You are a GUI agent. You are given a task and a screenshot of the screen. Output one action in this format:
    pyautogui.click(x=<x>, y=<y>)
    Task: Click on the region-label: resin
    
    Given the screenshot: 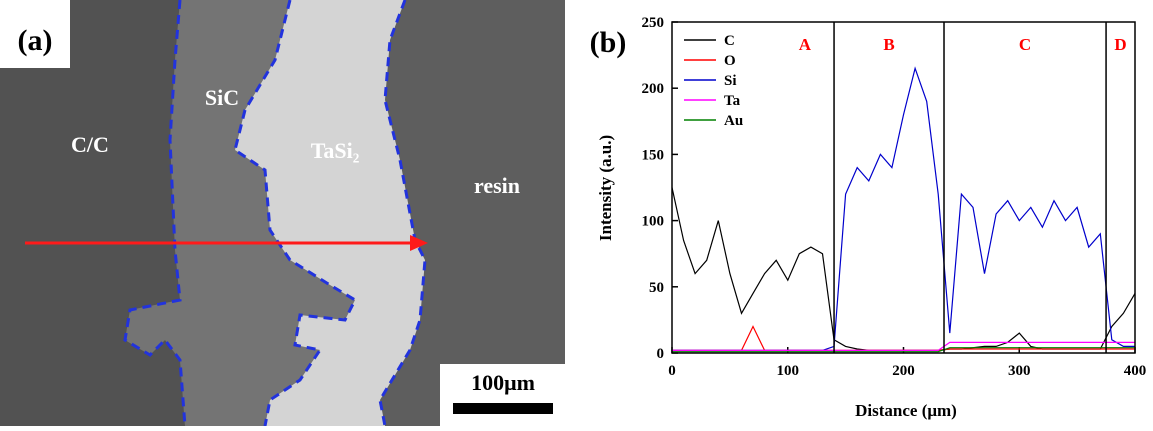 What is the action you would take?
    pyautogui.click(x=497, y=185)
    